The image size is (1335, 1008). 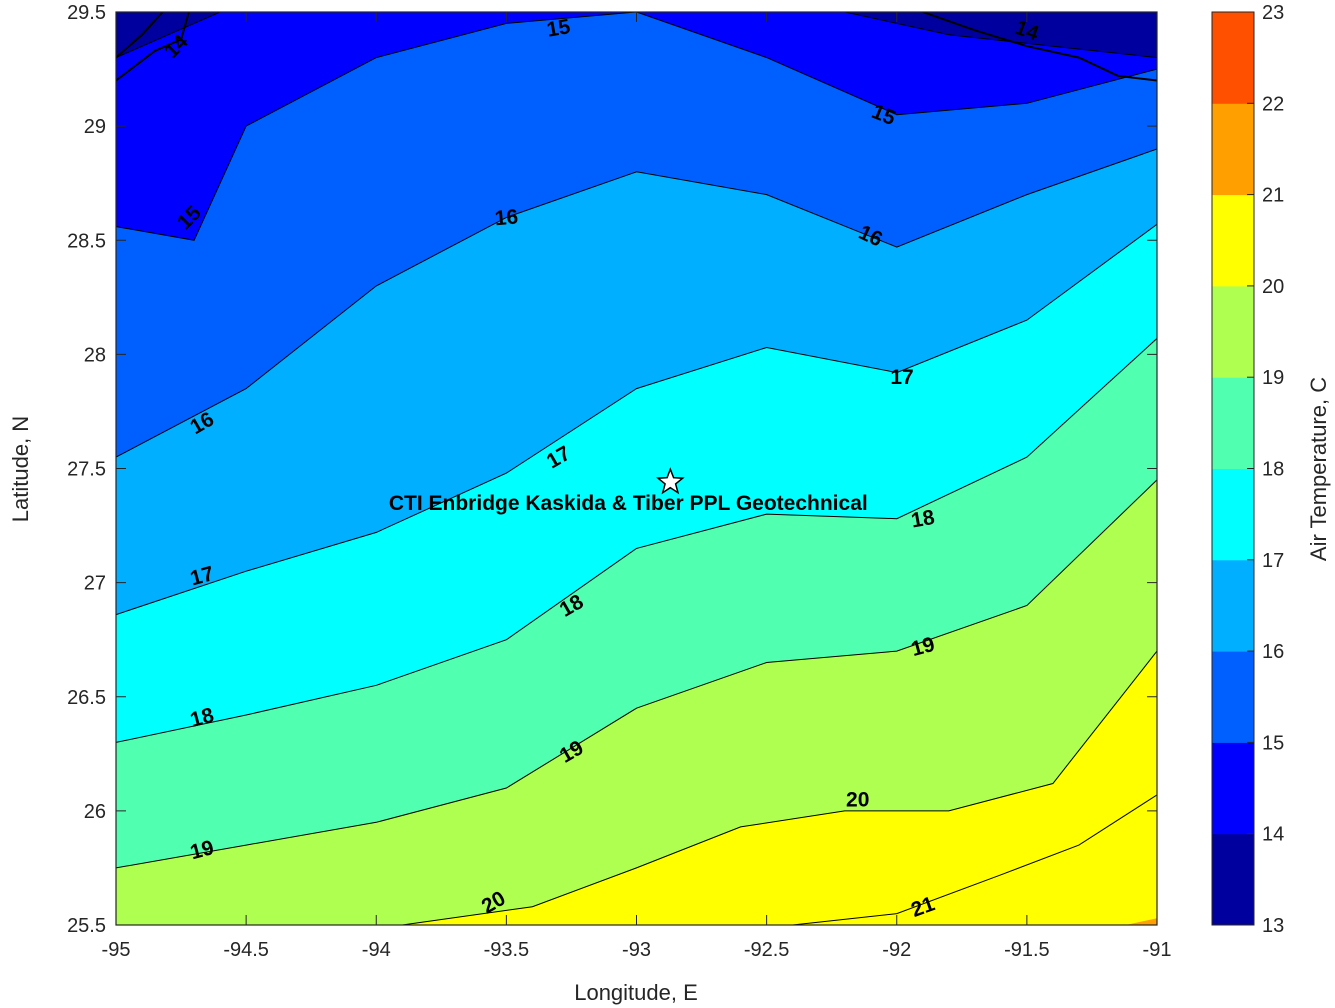 I want to click on y-tick-label: 29.5, so click(x=86, y=13).